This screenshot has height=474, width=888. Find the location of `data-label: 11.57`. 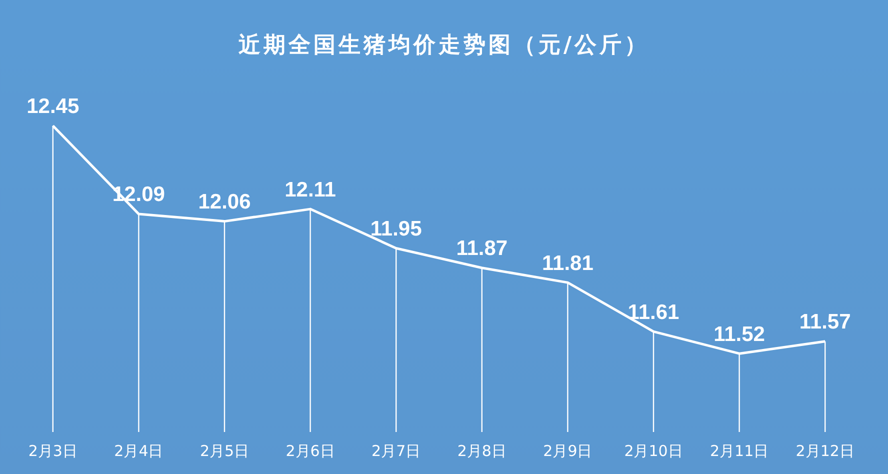

data-label: 11.57 is located at coordinates (825, 322).